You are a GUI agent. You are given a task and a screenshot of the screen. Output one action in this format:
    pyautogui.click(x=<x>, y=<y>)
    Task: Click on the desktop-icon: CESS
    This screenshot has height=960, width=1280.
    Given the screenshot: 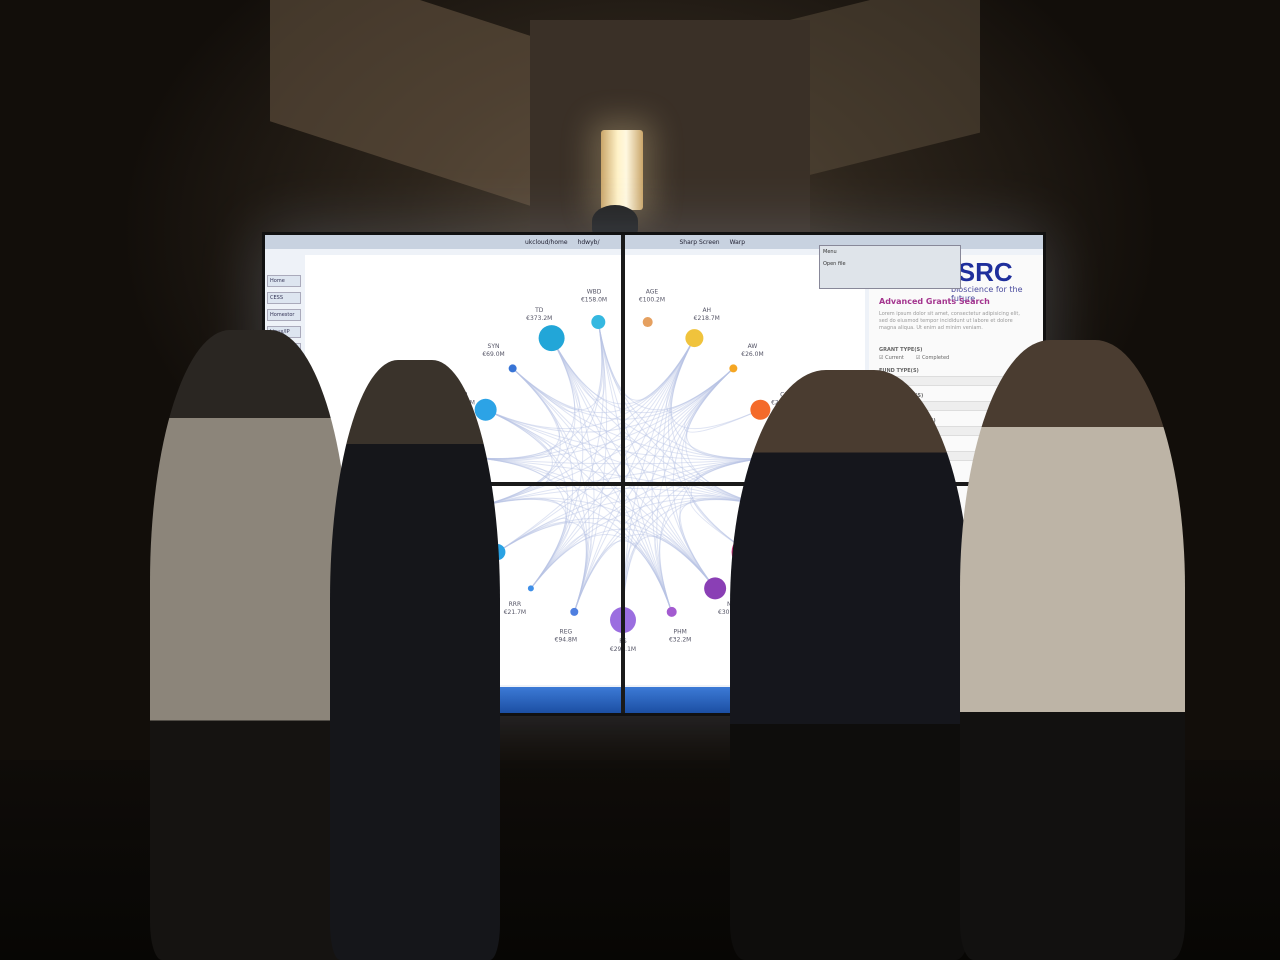 What is the action you would take?
    pyautogui.click(x=284, y=298)
    